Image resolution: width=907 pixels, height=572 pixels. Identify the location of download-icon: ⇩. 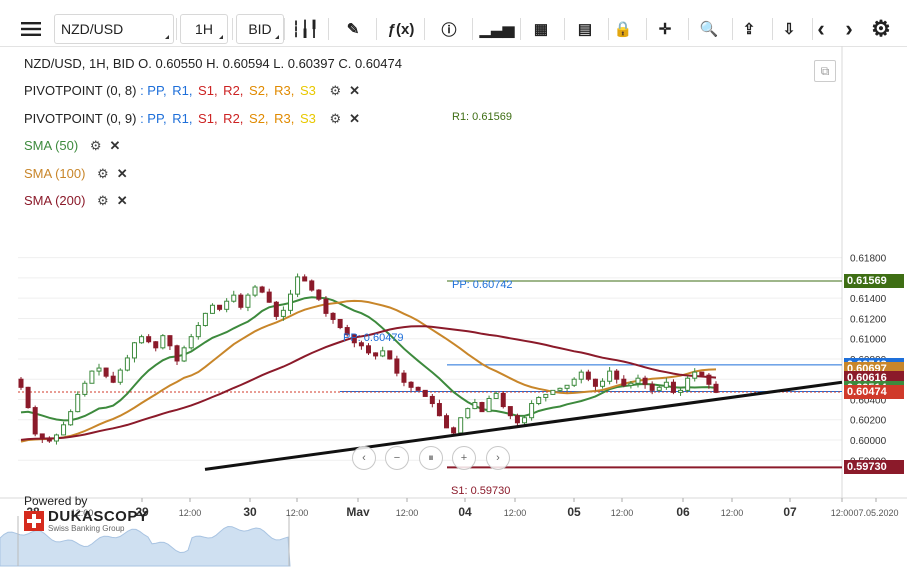
(789, 29).